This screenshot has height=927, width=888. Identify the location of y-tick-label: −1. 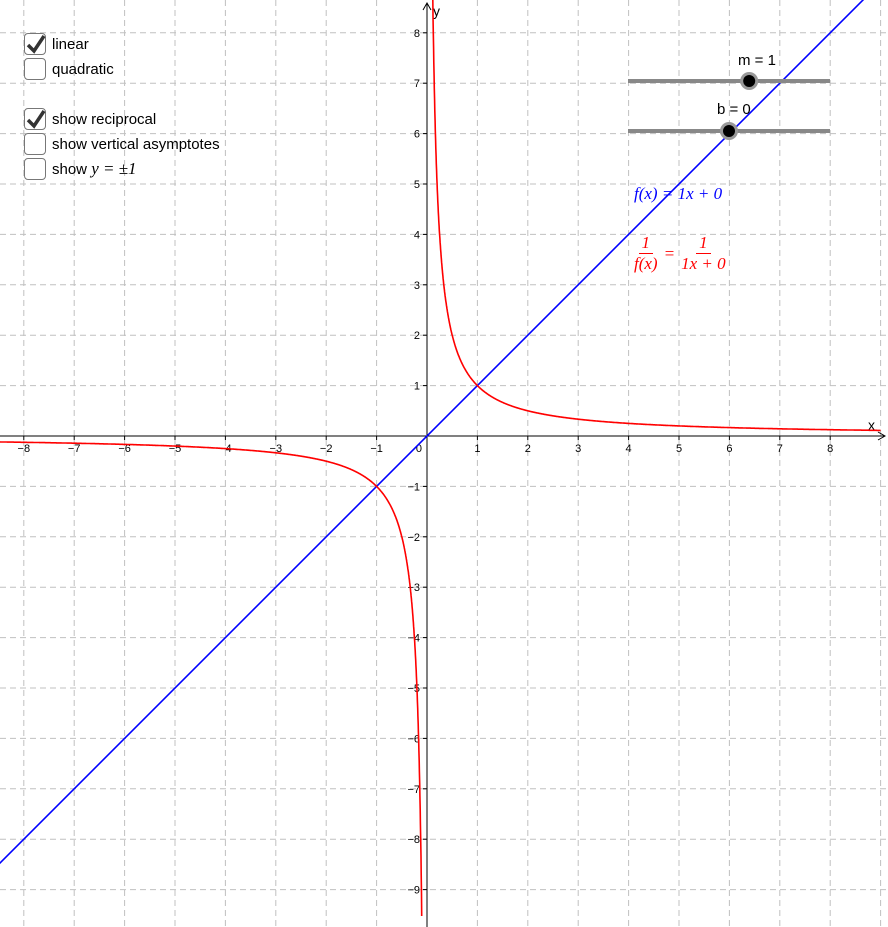
(413, 487).